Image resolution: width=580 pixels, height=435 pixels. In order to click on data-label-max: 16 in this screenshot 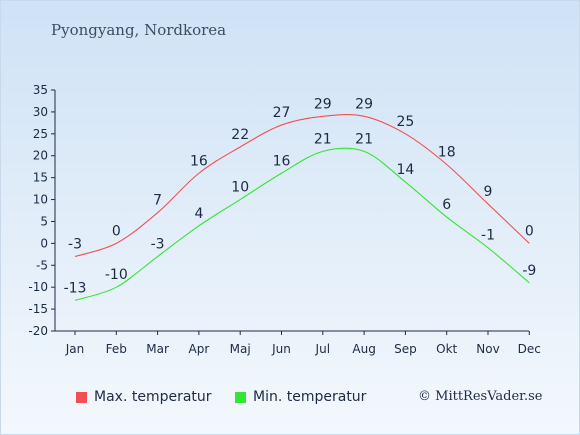, I will do `click(199, 161)`.